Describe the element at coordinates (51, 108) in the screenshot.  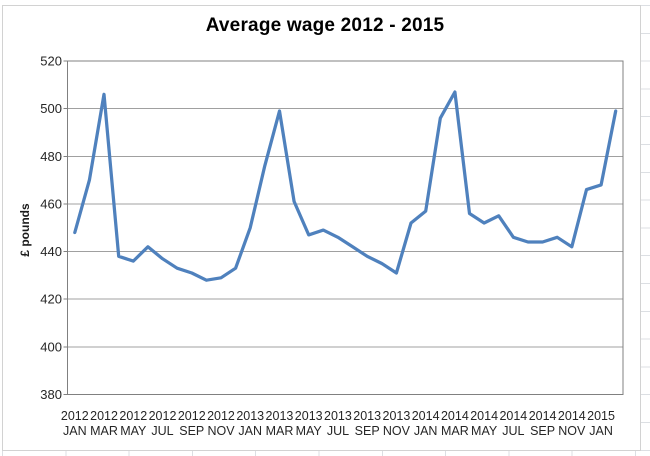
I see `y-axis-tick-label: 500` at that location.